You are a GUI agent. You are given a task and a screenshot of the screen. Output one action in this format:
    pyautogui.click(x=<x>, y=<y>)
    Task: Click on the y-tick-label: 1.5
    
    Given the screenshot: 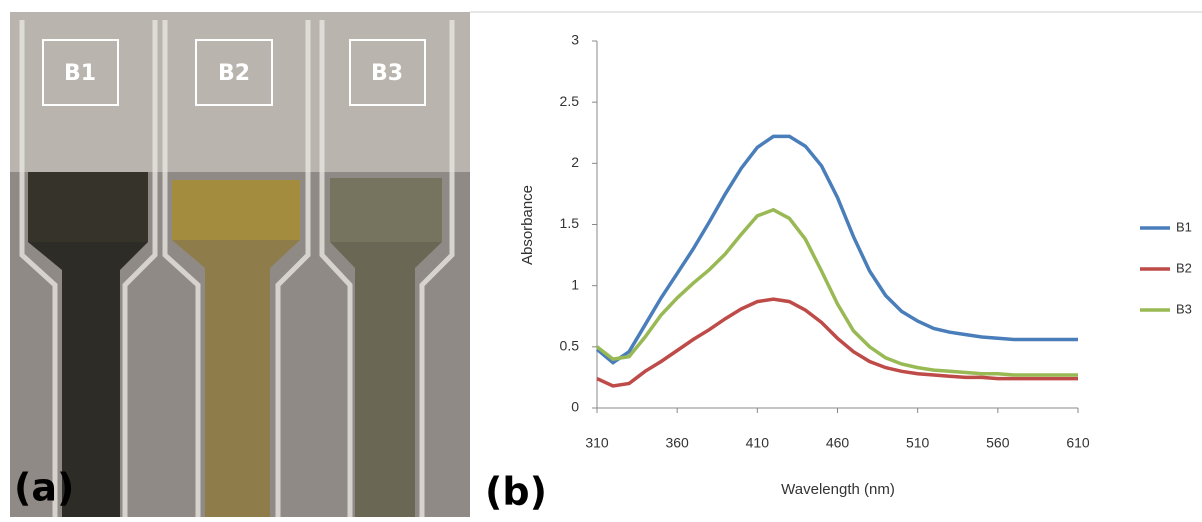 What is the action you would take?
    pyautogui.click(x=570, y=223)
    